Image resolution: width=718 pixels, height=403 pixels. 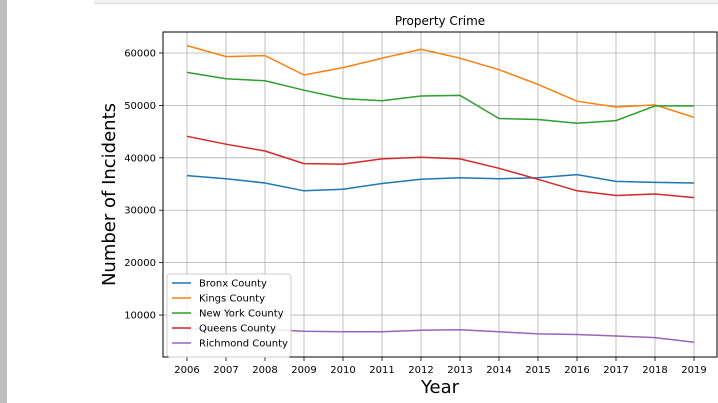 I want to click on x-tick-label: 2018, so click(x=654, y=370).